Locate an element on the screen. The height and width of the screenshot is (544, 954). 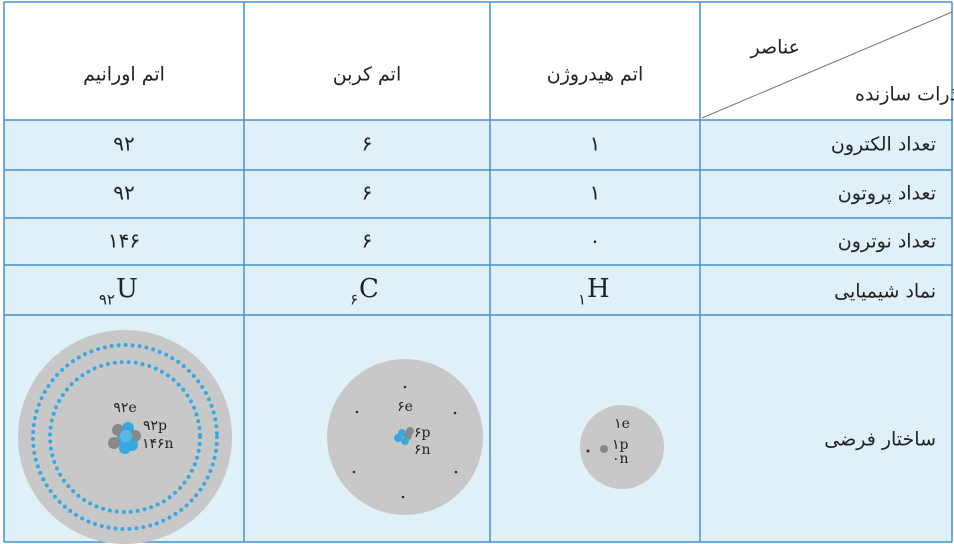
neutron-count: ۰n is located at coordinates (620, 459).